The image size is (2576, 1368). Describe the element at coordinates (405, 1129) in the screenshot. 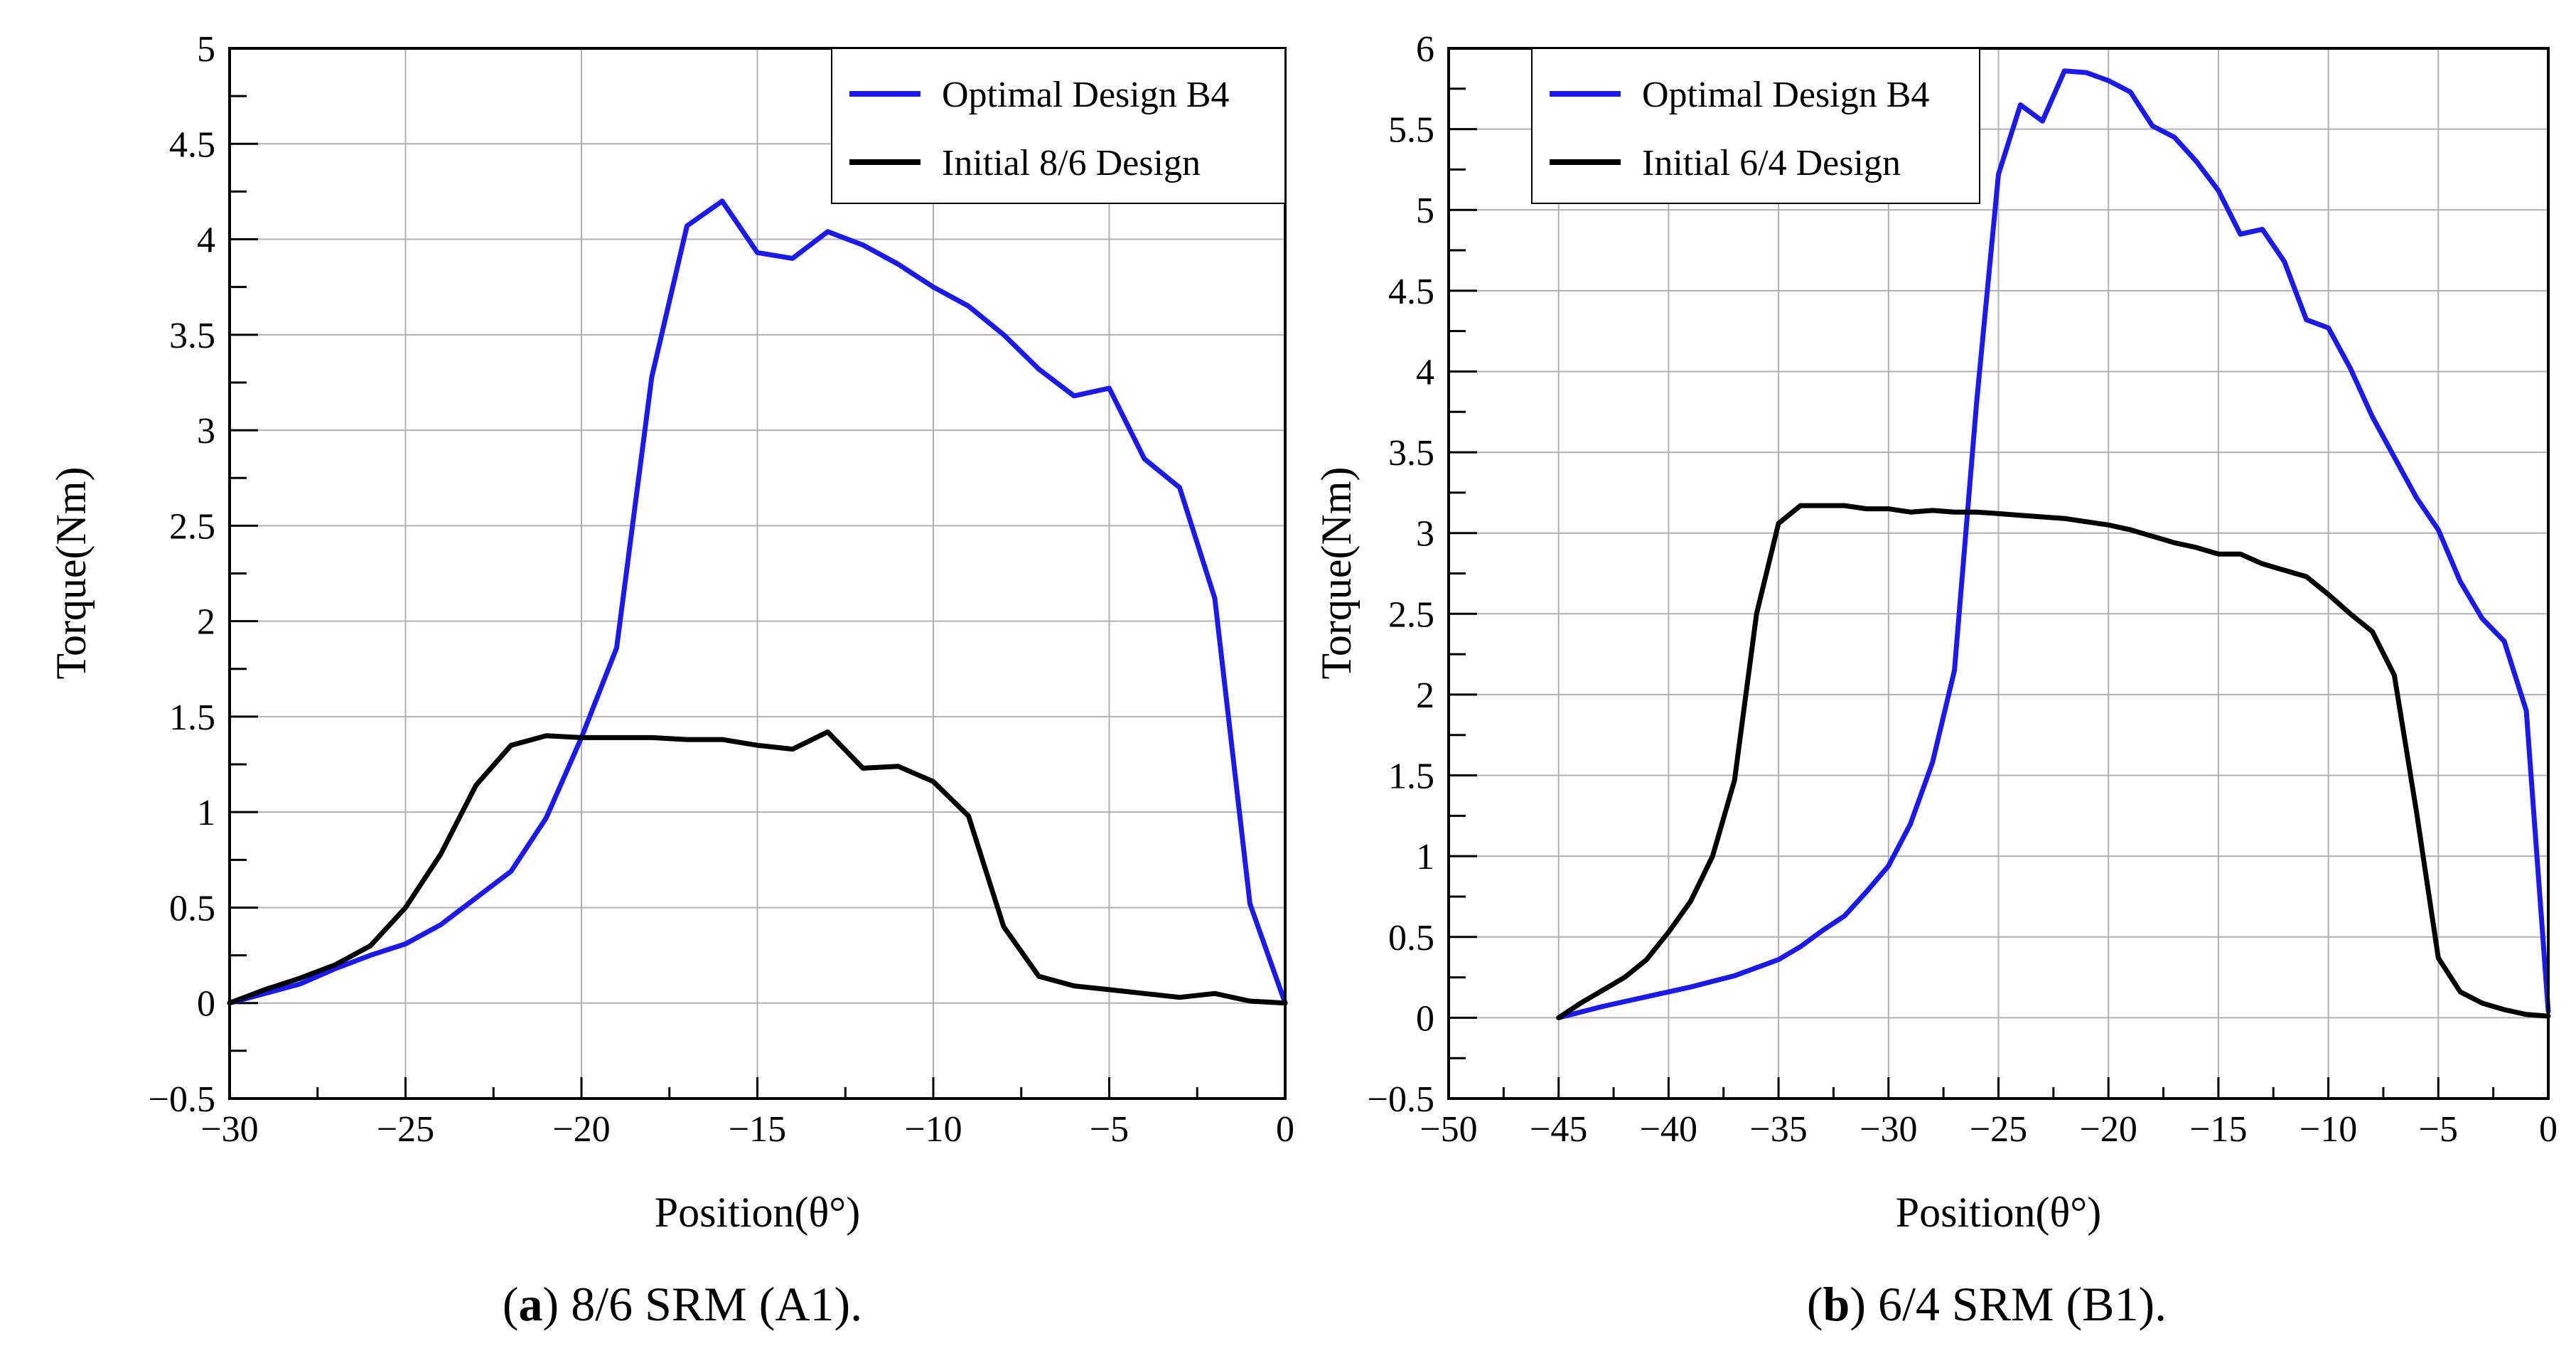

I see `panel-a-xtick-label: −25` at that location.